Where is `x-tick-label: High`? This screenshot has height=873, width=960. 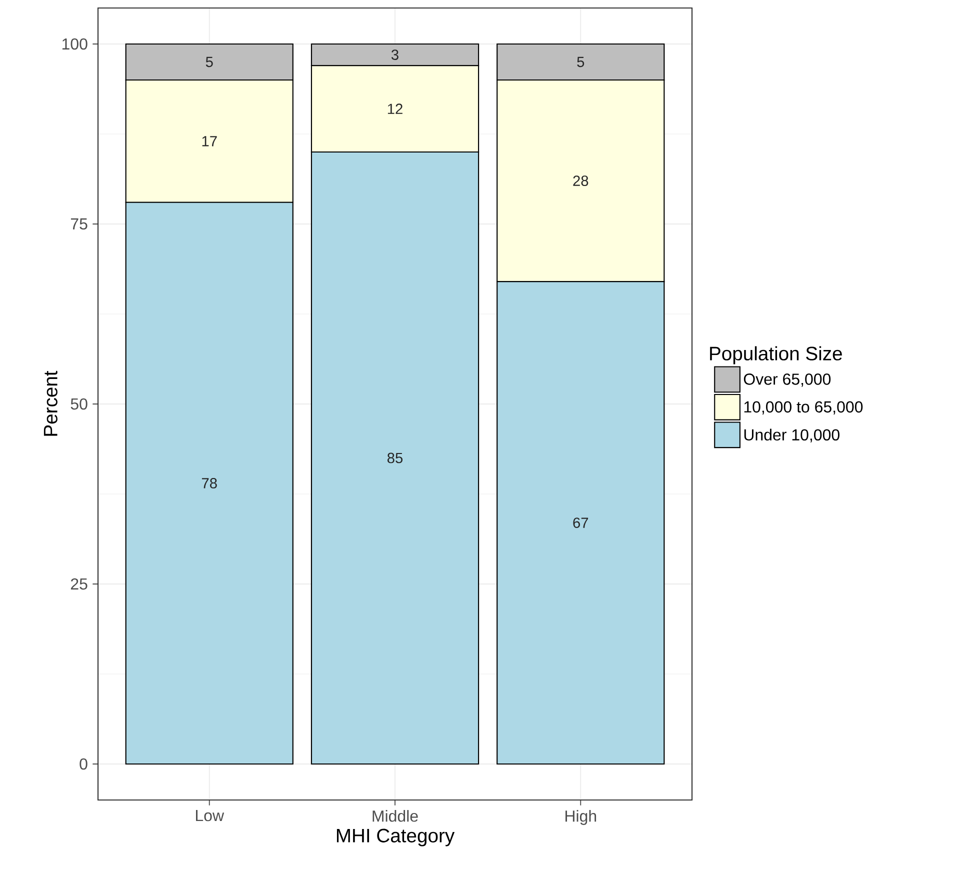
x-tick-label: High is located at coordinates (580, 817).